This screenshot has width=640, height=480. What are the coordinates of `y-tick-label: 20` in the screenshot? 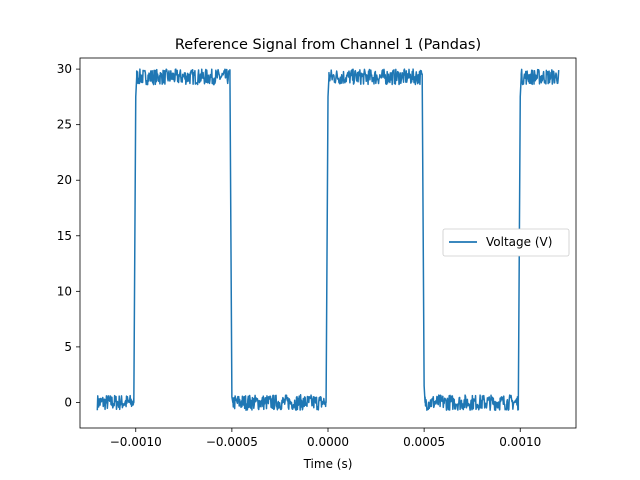 It's located at (64, 180).